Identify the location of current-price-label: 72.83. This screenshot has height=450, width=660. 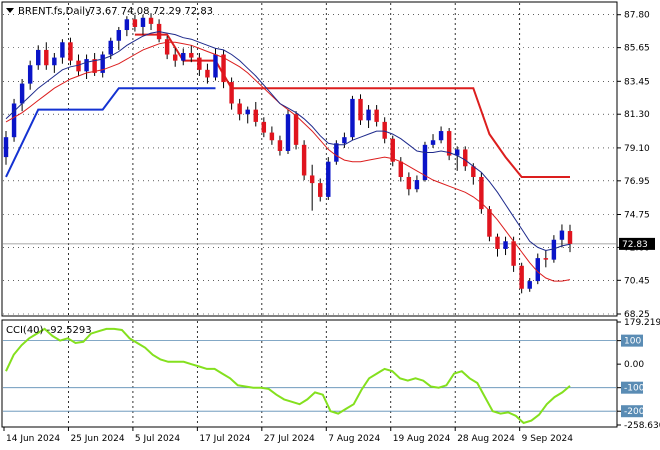
(635, 245).